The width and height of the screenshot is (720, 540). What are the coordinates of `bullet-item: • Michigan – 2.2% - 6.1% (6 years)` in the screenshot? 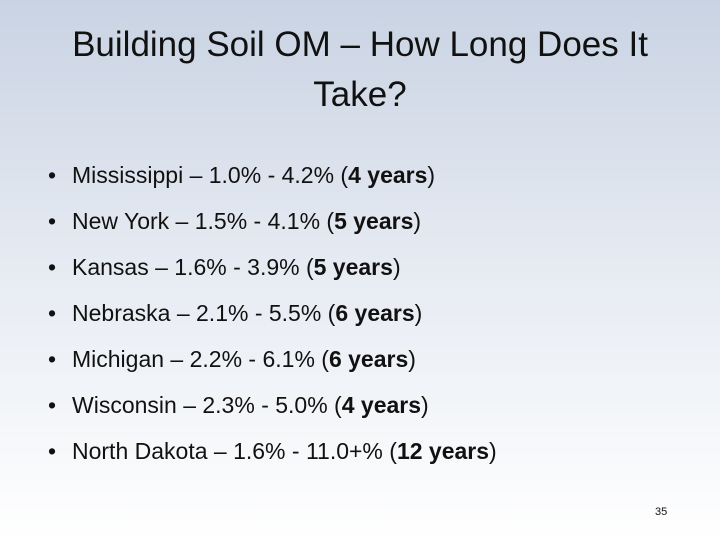 It's located at (272, 359).